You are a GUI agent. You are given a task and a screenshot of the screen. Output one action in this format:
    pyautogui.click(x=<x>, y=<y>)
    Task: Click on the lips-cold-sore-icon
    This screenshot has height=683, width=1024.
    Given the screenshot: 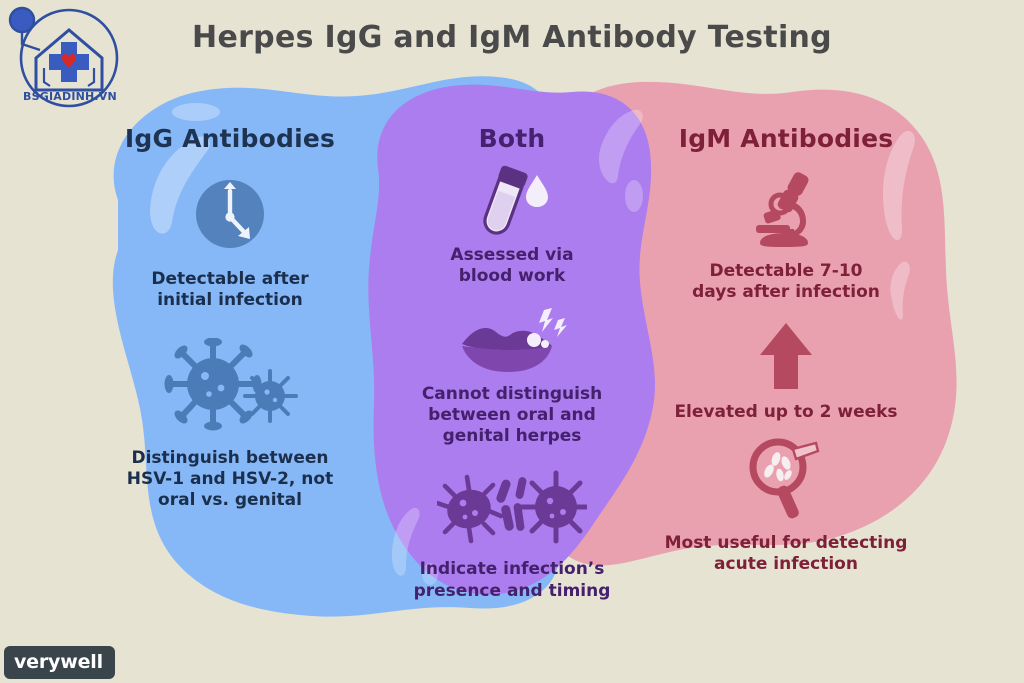 What is the action you would take?
    pyautogui.click(x=512, y=340)
    